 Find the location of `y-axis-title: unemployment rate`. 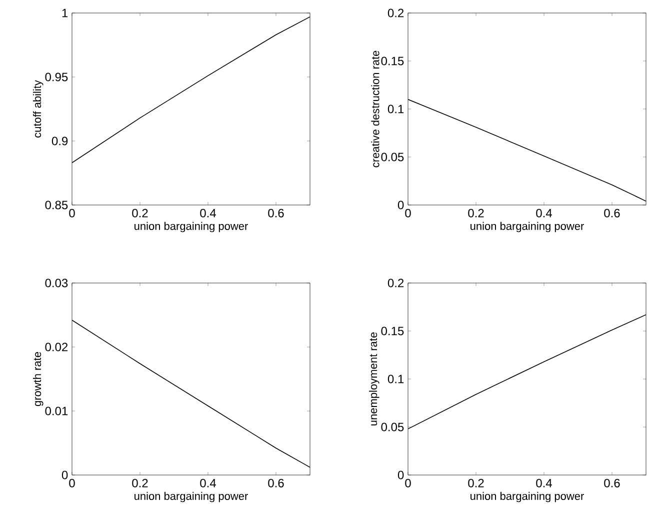

y-axis-title: unemployment rate is located at coordinates (374, 379).